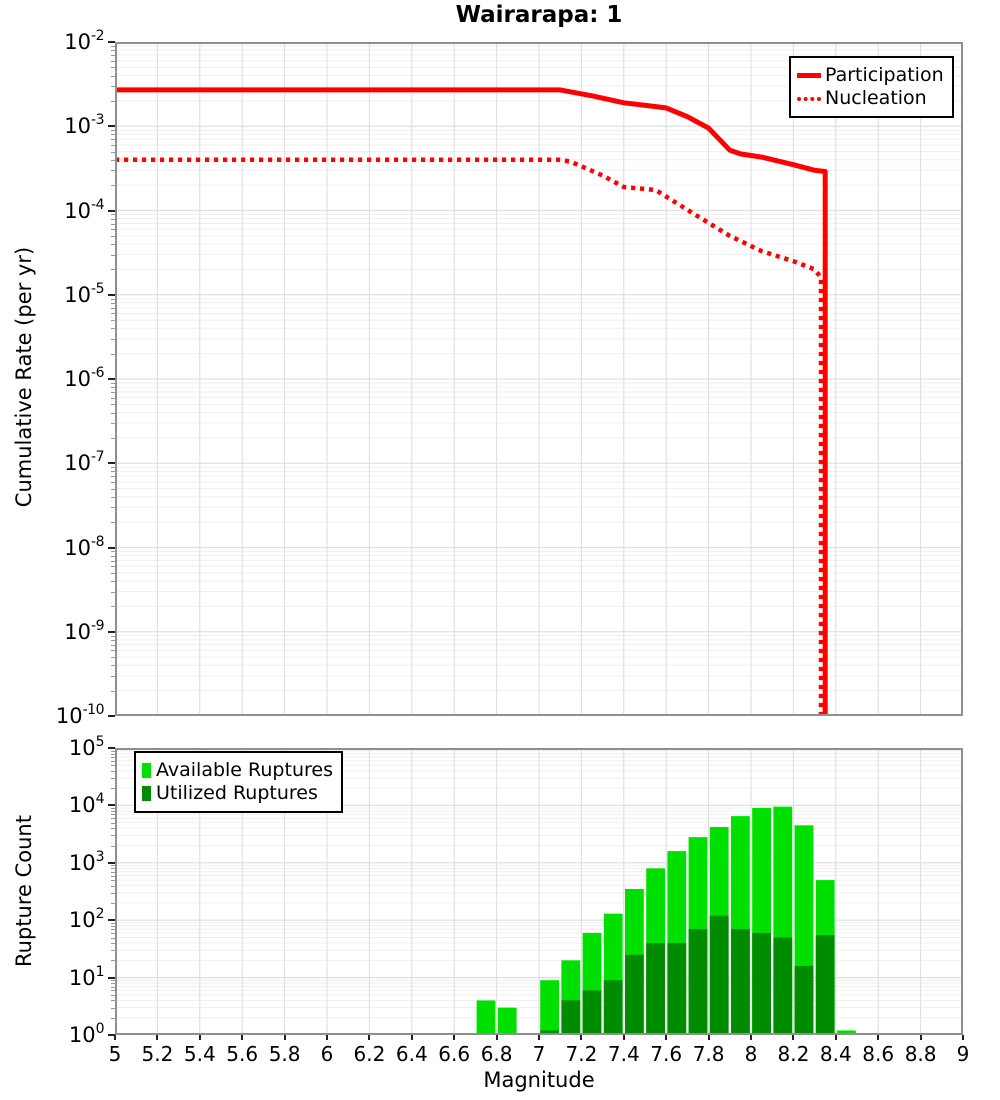 This screenshot has width=1000, height=1100. I want to click on y-tick-label-10e-10: 10⁻¹⁰, so click(80, 715).